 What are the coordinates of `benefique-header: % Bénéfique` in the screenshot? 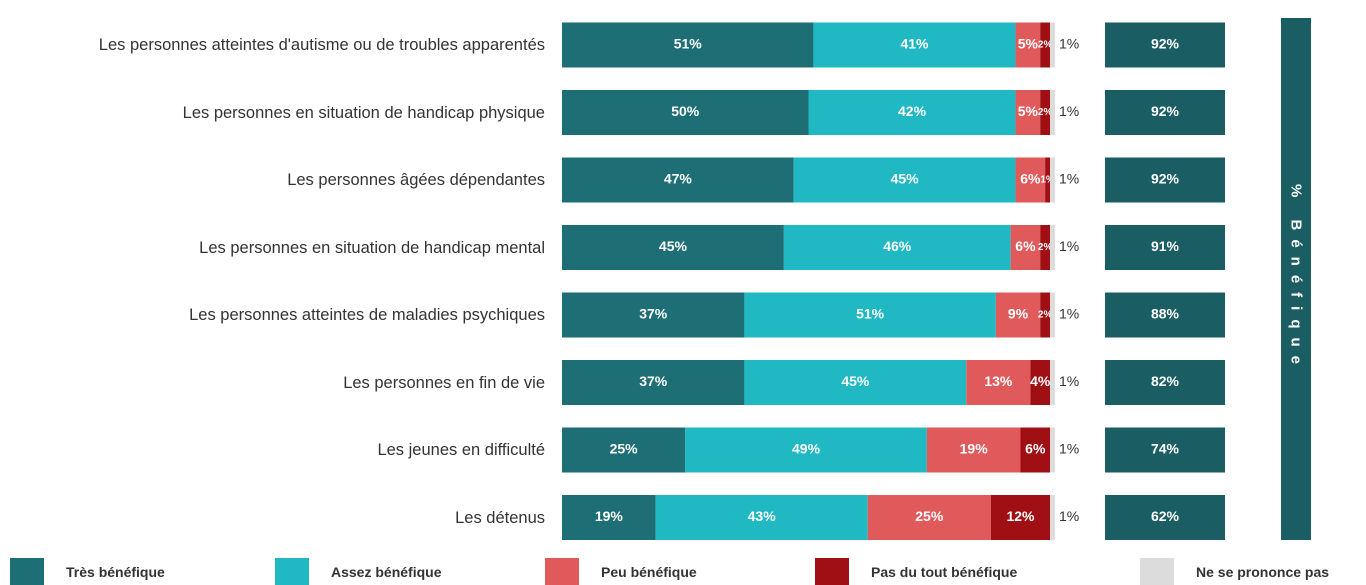 It's located at (1296, 279).